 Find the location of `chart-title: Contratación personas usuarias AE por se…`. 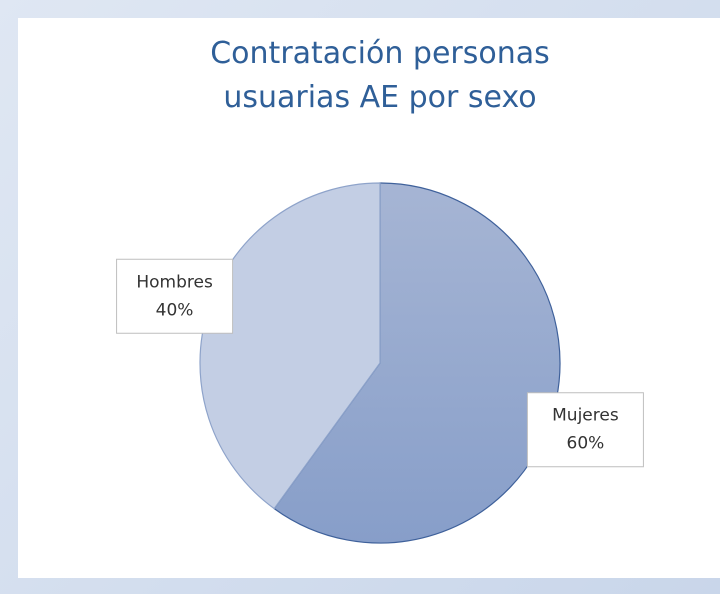

chart-title: Contratación personas usuarias AE por se… is located at coordinates (380, 75).